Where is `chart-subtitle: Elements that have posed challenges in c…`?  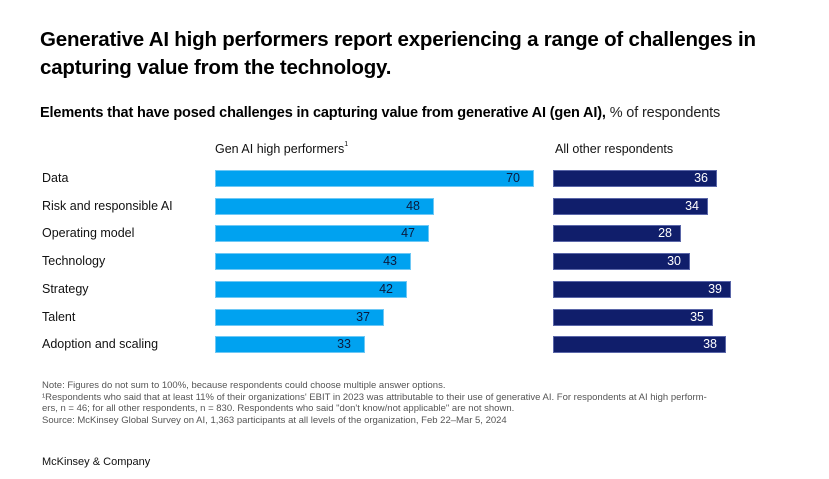
chart-subtitle: Elements that have posed challenges in c… is located at coordinates (380, 113).